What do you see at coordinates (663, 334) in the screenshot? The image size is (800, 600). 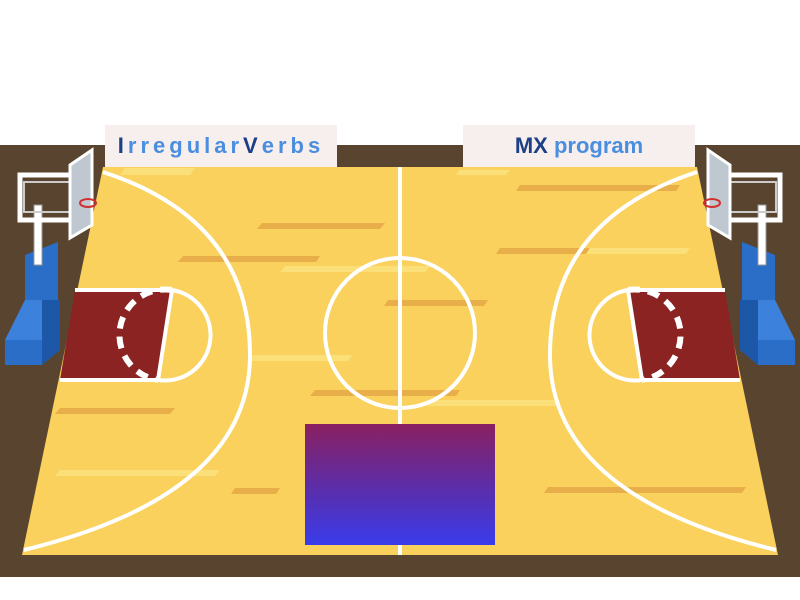 I see `right-key` at bounding box center [663, 334].